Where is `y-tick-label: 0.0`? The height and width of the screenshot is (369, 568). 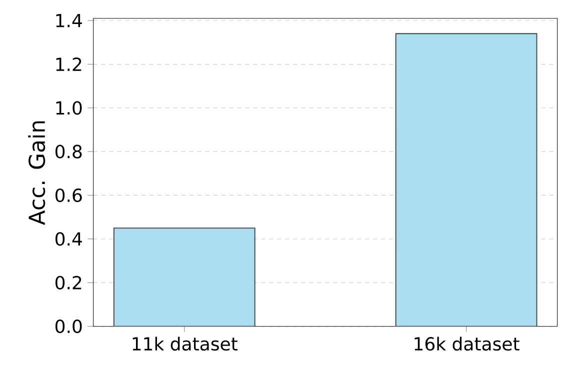
y-tick-label: 0.0 is located at coordinates (69, 327).